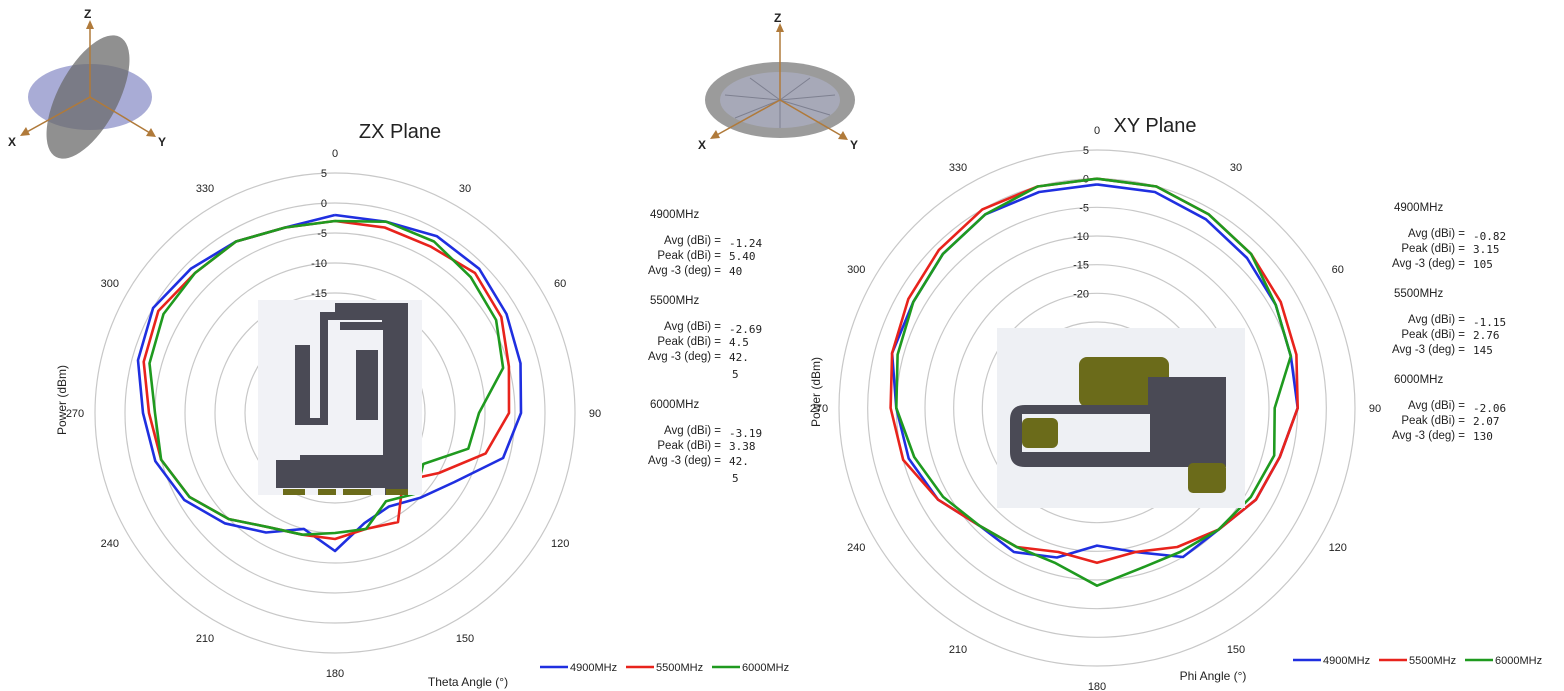  I want to click on series-line-4900MHz, so click(329, 383).